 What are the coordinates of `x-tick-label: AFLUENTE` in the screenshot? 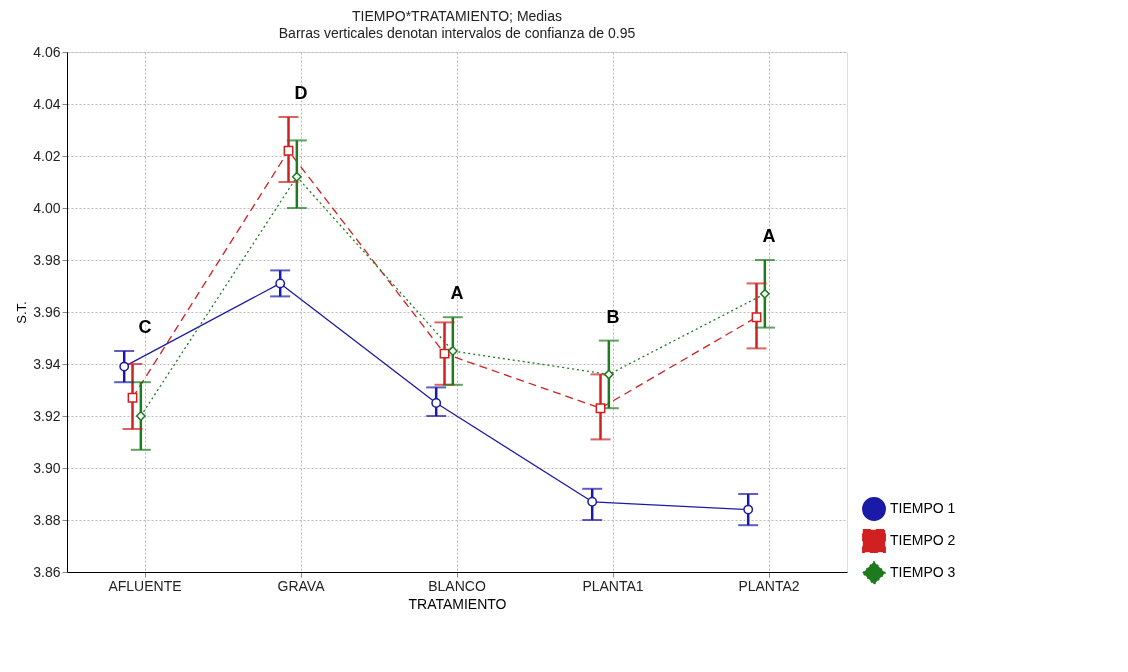 It's located at (145, 585).